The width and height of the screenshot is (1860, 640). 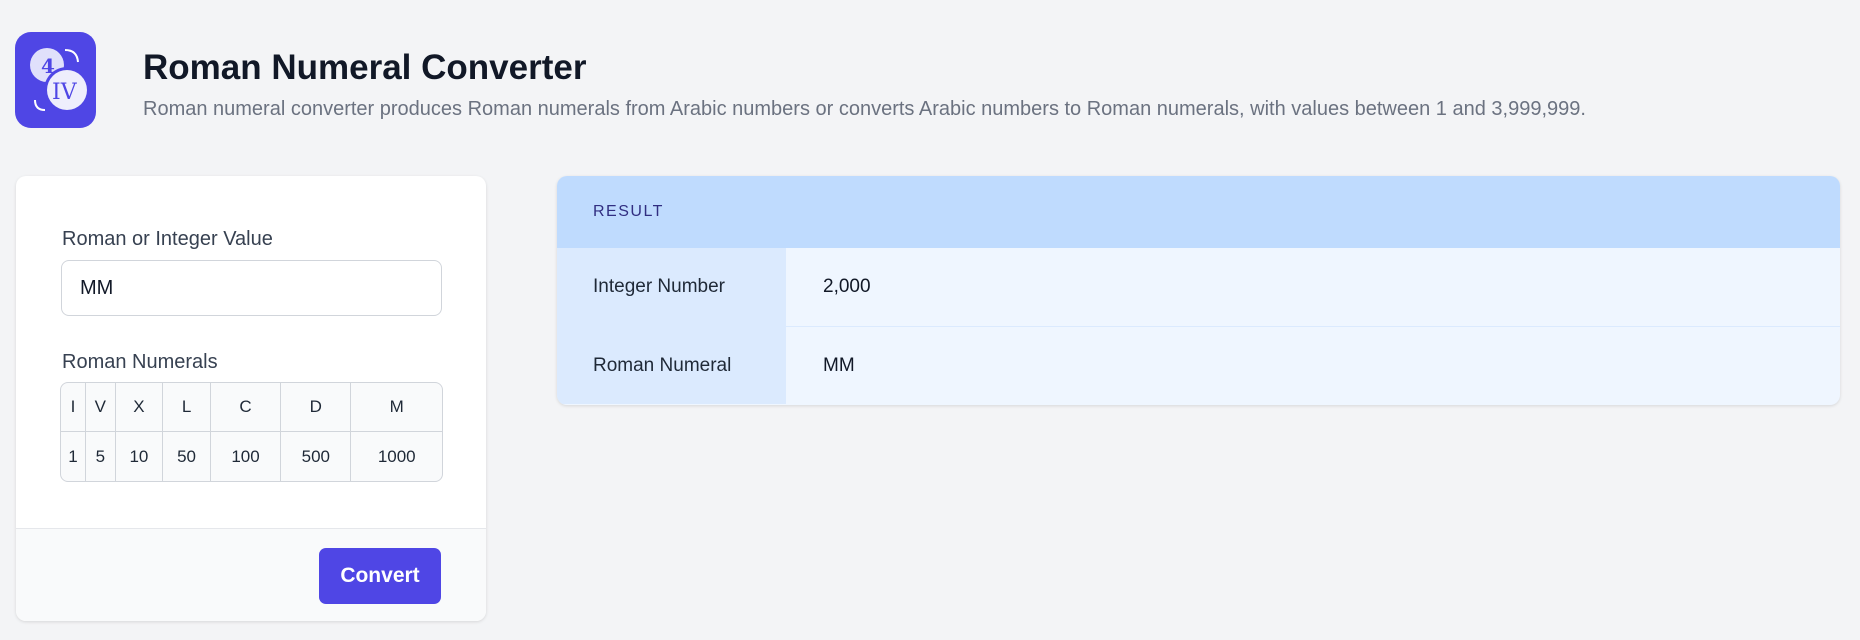 What do you see at coordinates (380, 576) in the screenshot?
I see `convert-button: Convert` at bounding box center [380, 576].